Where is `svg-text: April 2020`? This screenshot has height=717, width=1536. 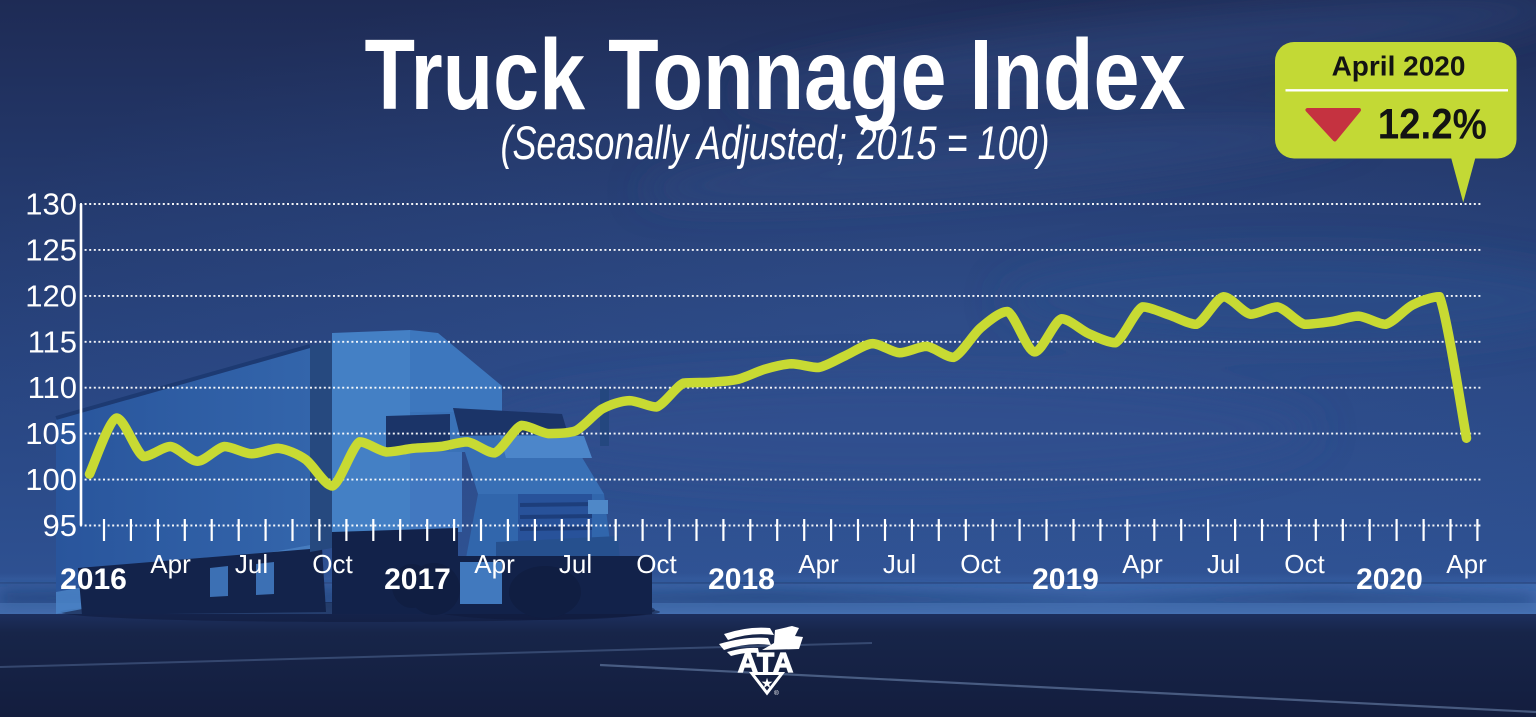
svg-text: April 2020 is located at coordinates (1399, 66).